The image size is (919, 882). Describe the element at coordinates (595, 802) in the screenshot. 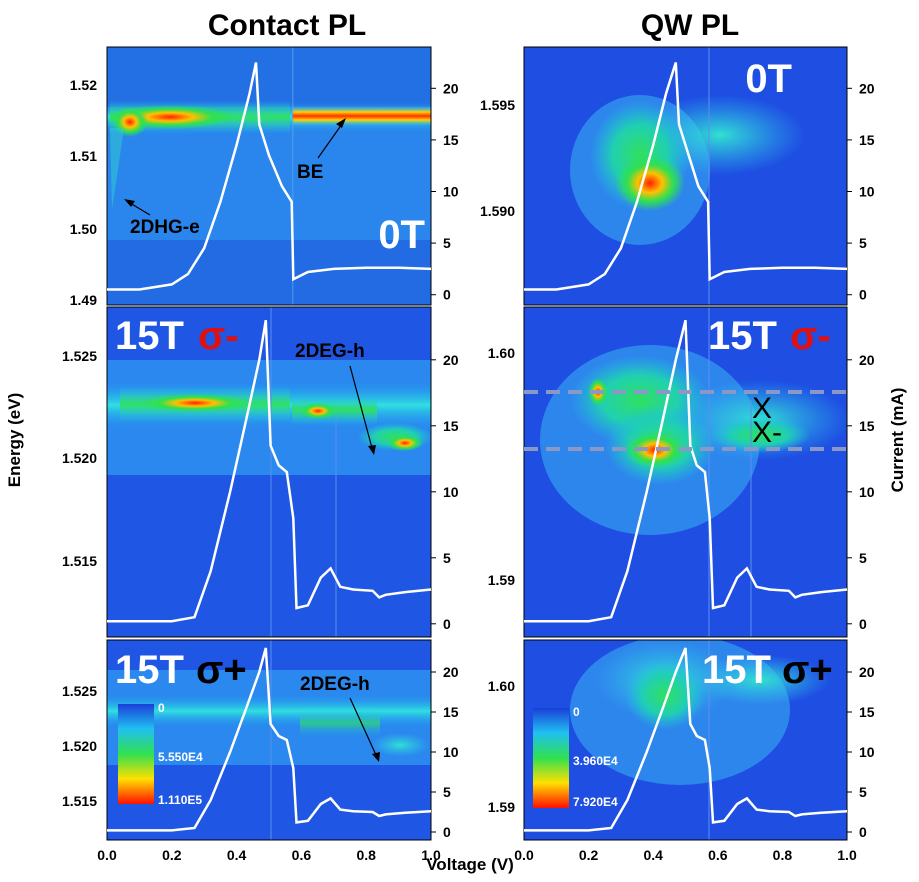

I see `colorbar-label: 7.920E4` at that location.